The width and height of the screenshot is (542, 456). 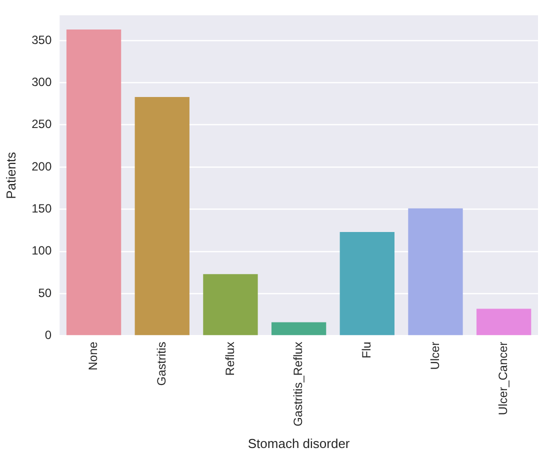 I want to click on y-axis-title: Patients, so click(x=10, y=175).